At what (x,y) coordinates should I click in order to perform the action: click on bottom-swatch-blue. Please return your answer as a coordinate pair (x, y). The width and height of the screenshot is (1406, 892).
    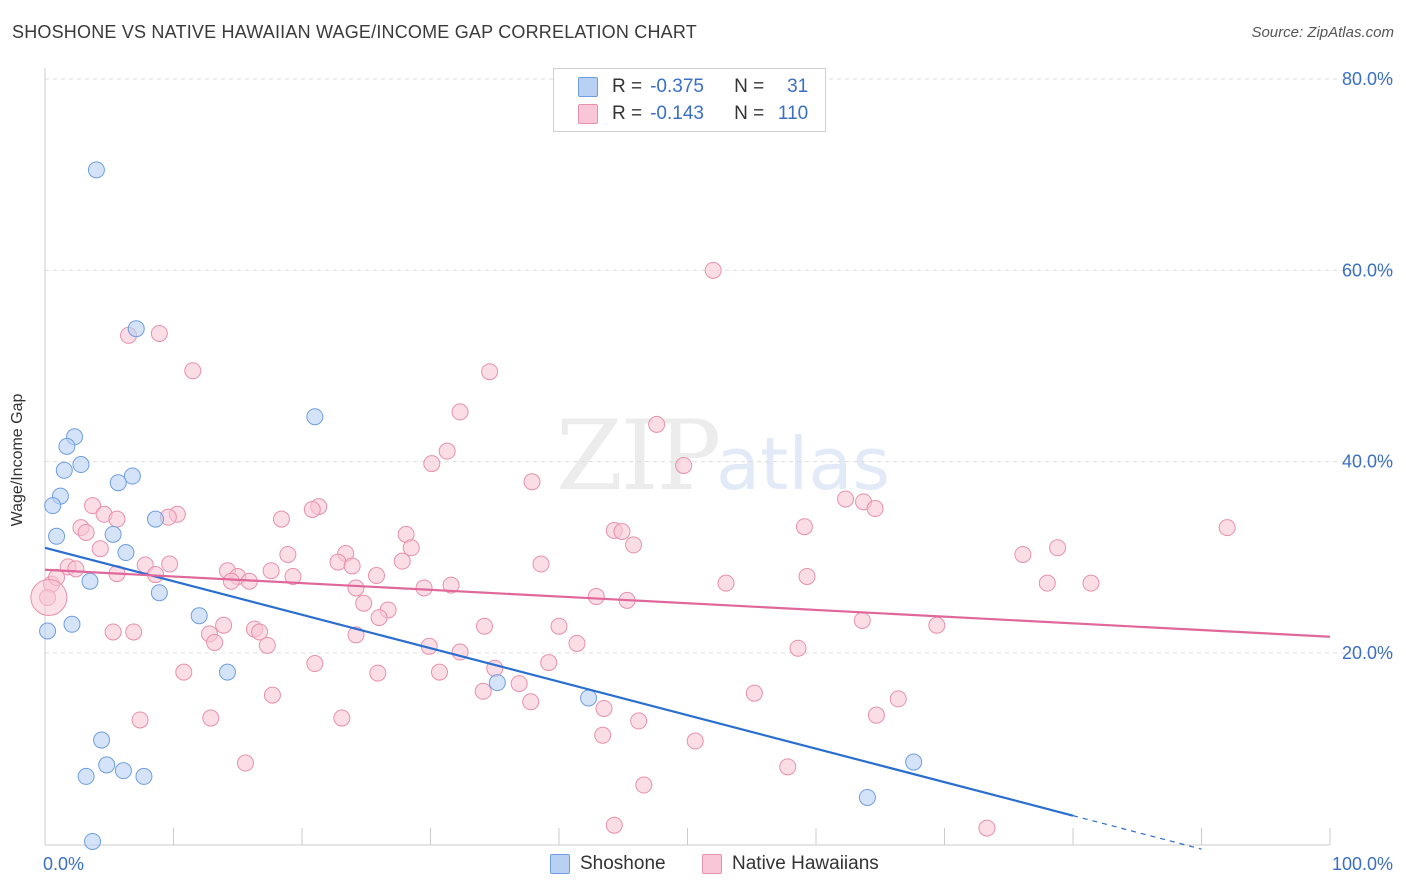
    Looking at the image, I should click on (560, 864).